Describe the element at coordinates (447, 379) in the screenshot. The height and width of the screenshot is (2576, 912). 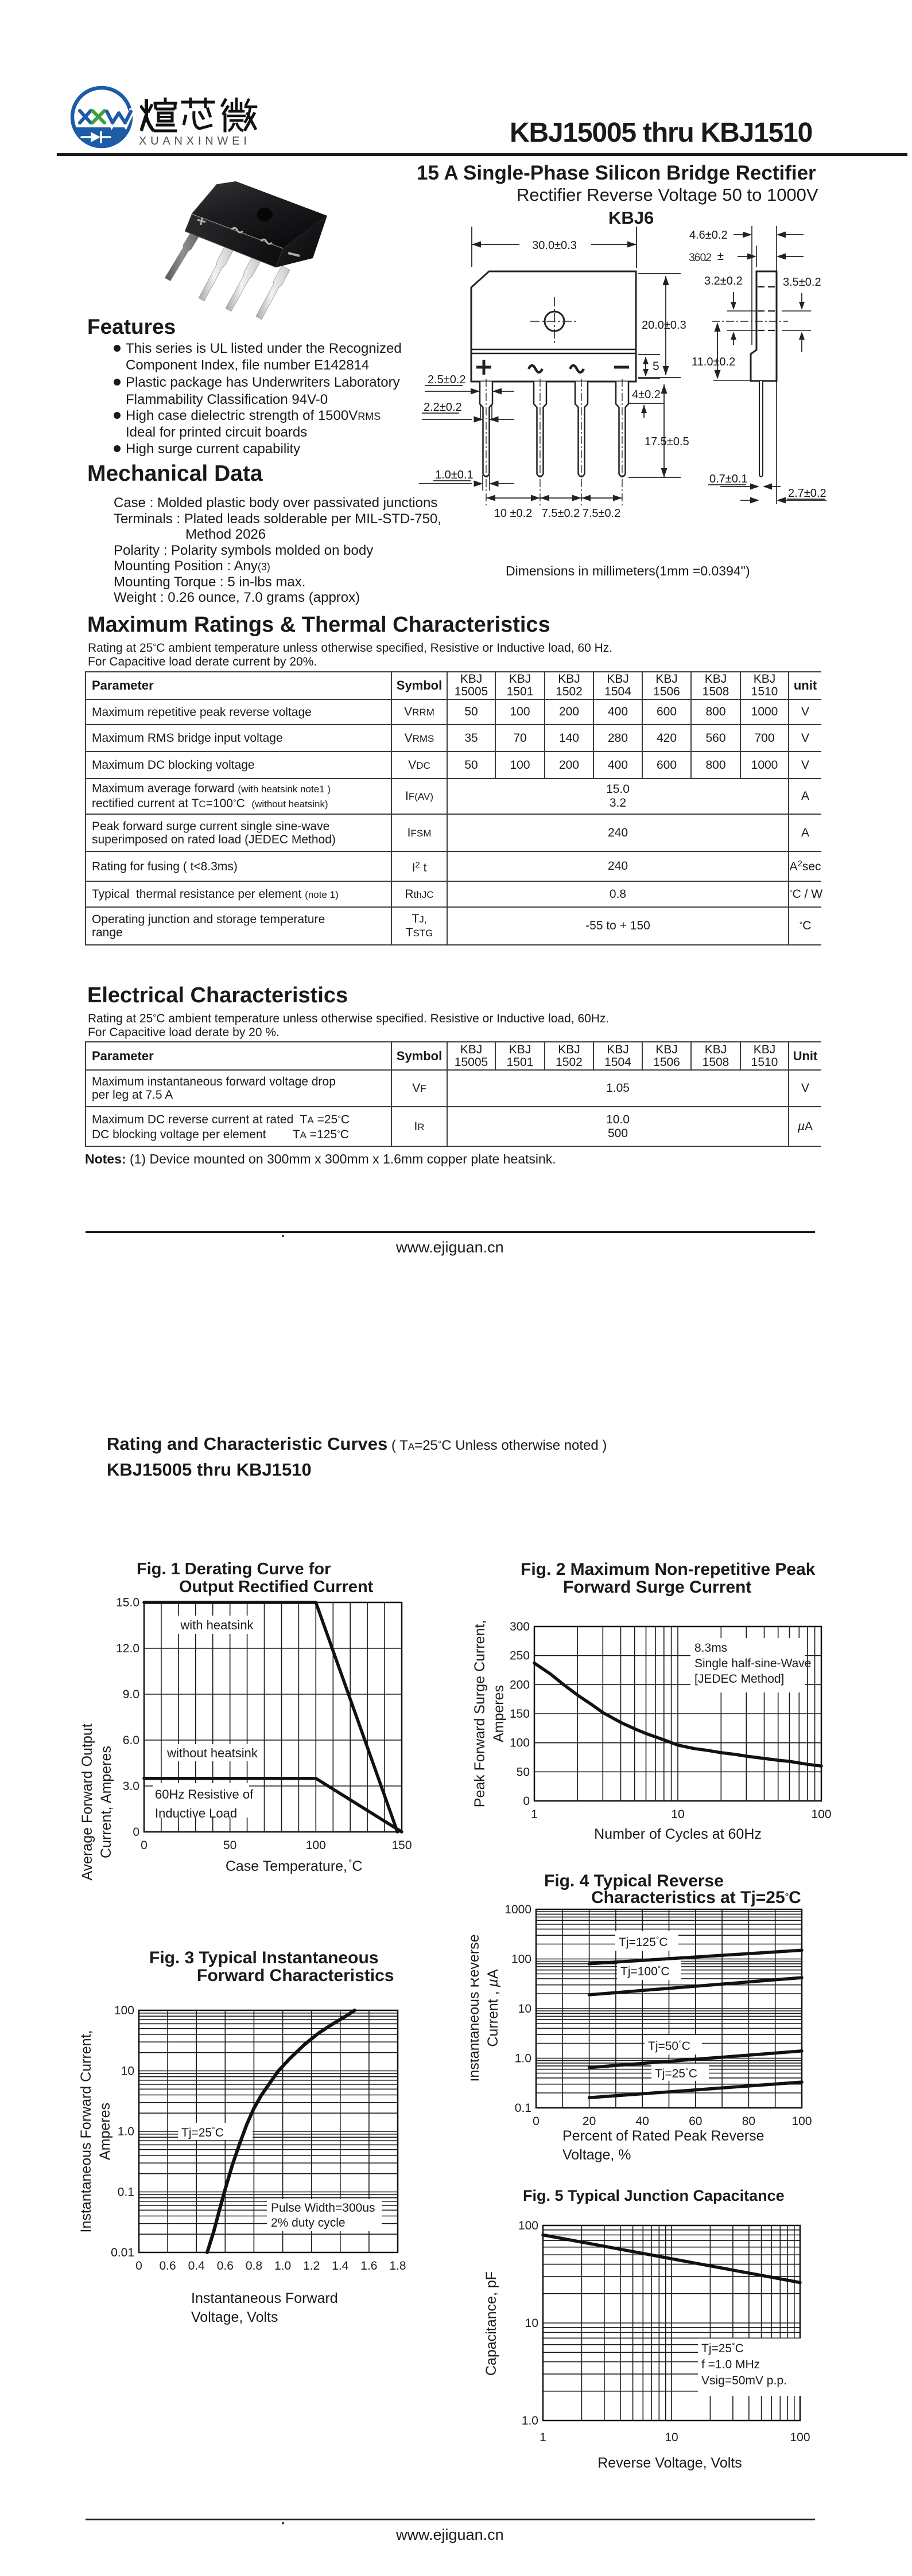
I see `svg-text: 2.5±0.2` at that location.